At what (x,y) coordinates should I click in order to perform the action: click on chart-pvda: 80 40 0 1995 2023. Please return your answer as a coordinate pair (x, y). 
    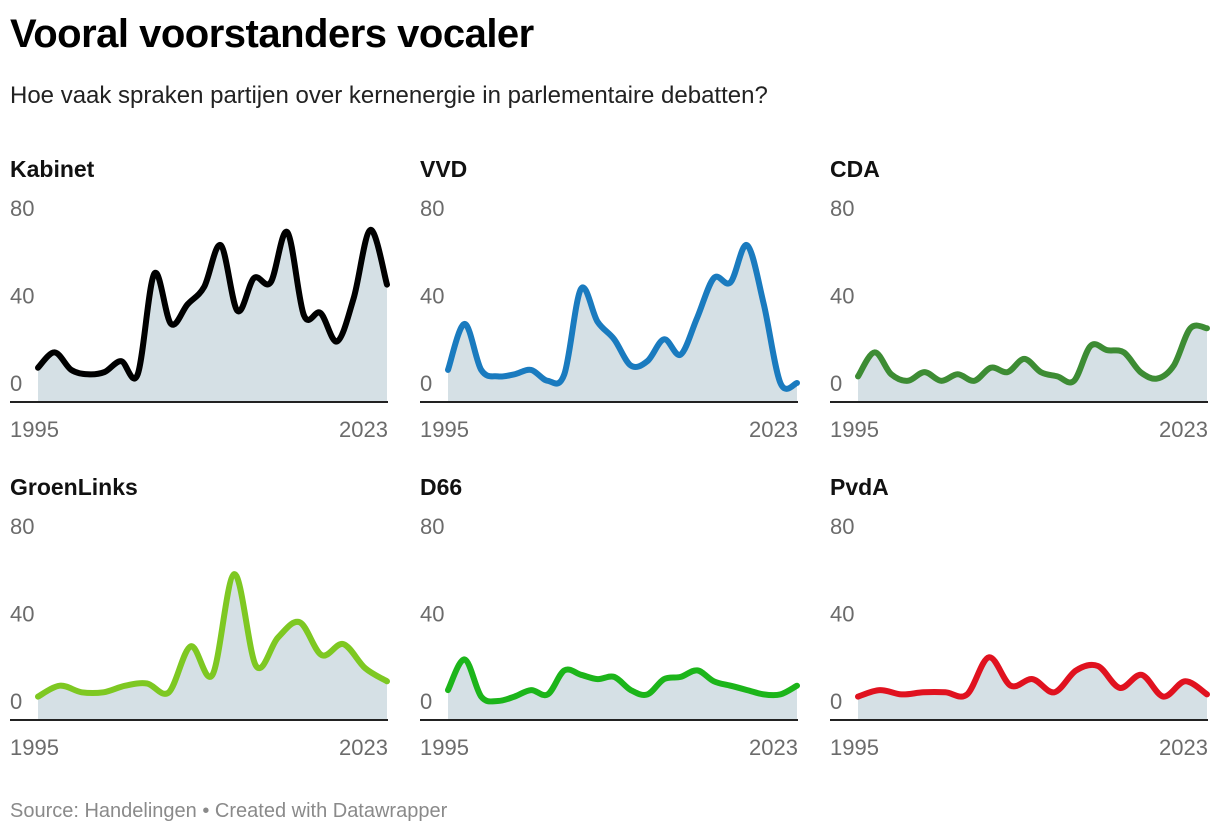
    Looking at the image, I should click on (1020, 637).